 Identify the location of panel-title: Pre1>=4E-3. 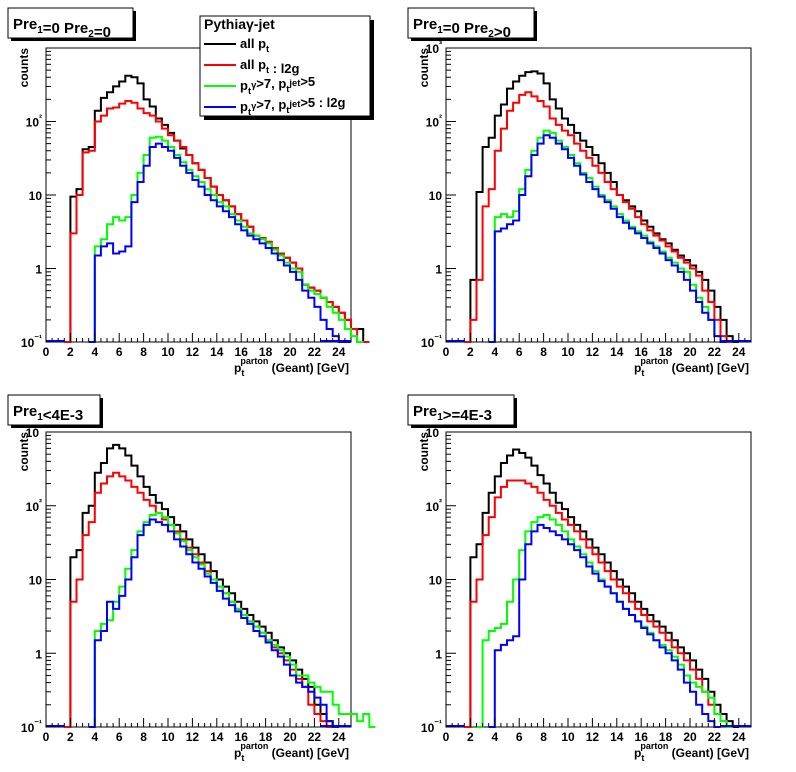
(452, 413).